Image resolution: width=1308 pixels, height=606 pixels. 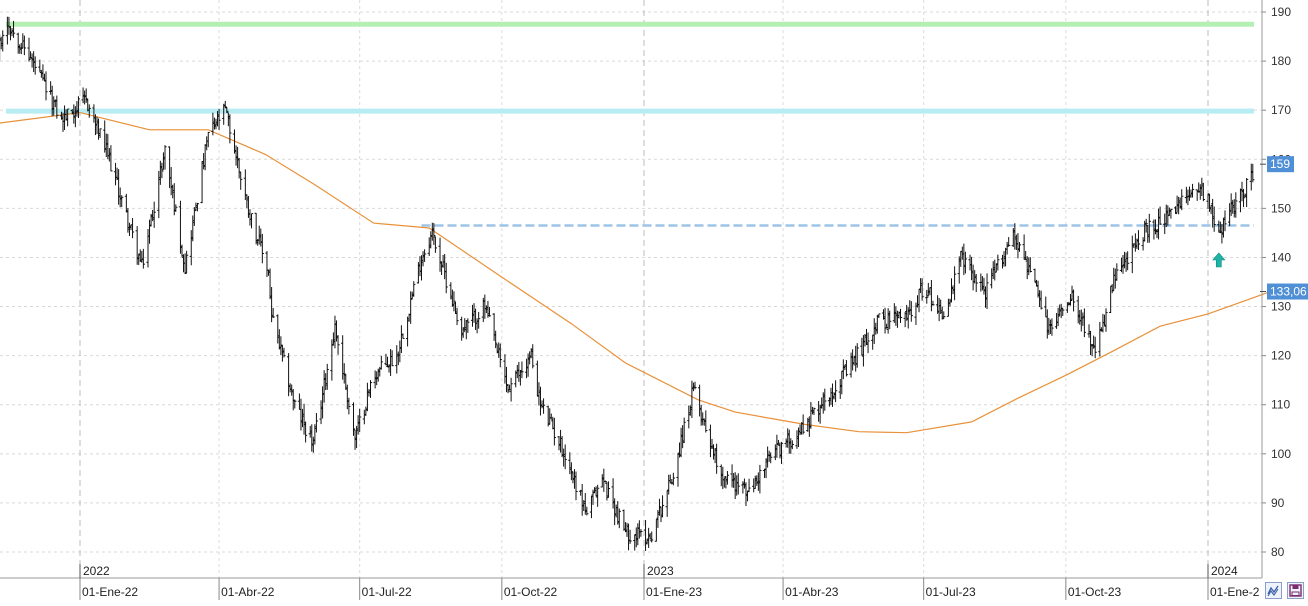 What do you see at coordinates (1281, 307) in the screenshot?
I see `y-tick-label: 130` at bounding box center [1281, 307].